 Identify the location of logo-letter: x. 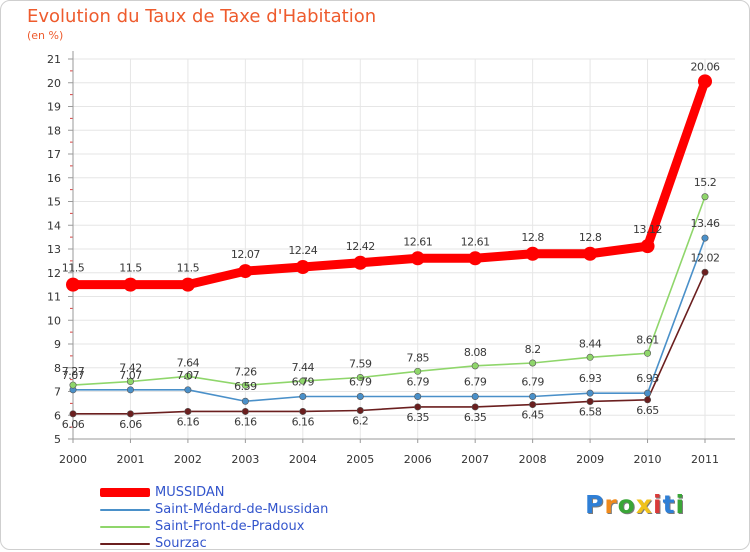
(644, 504).